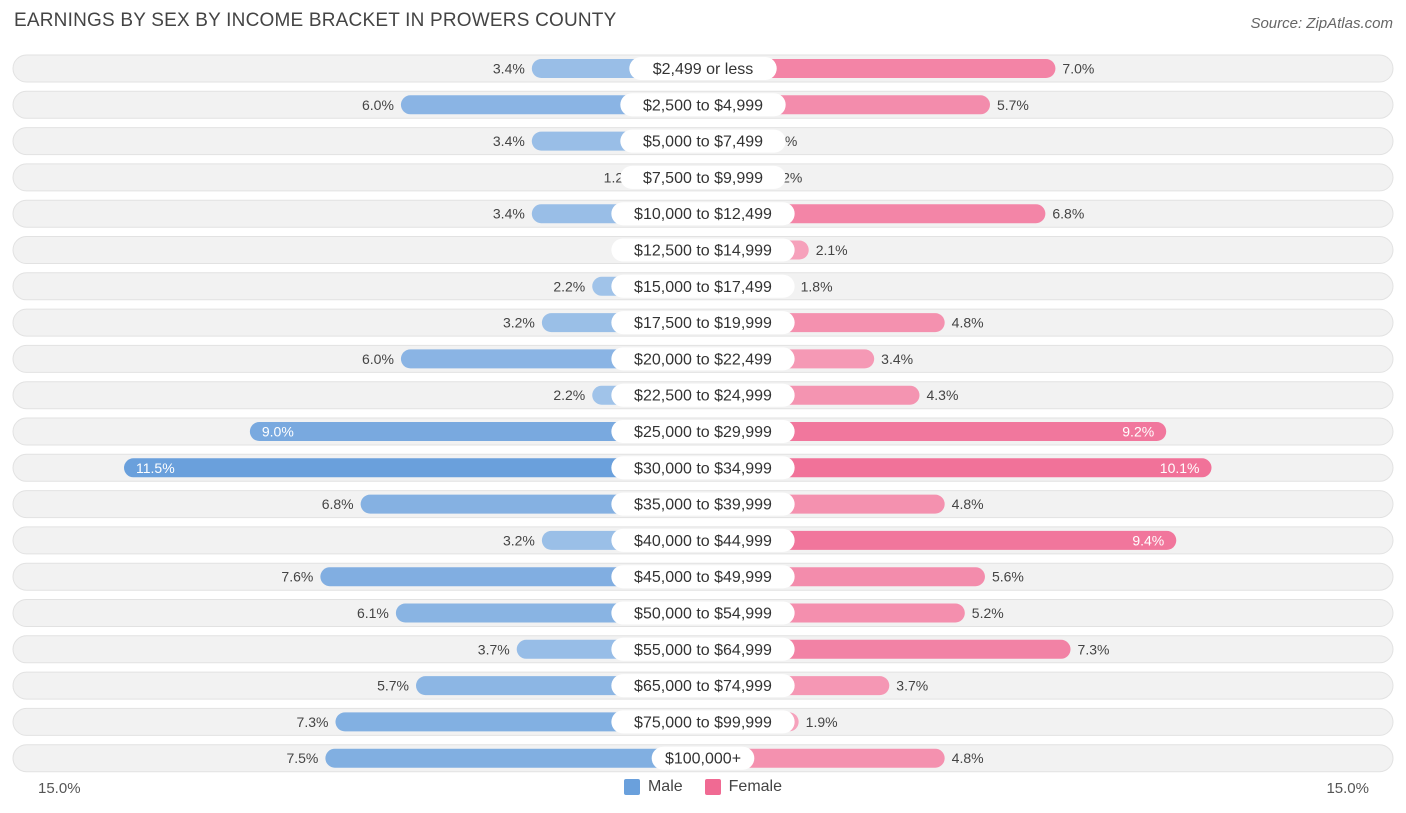  I want to click on legend-item-female: Female, so click(743, 787).